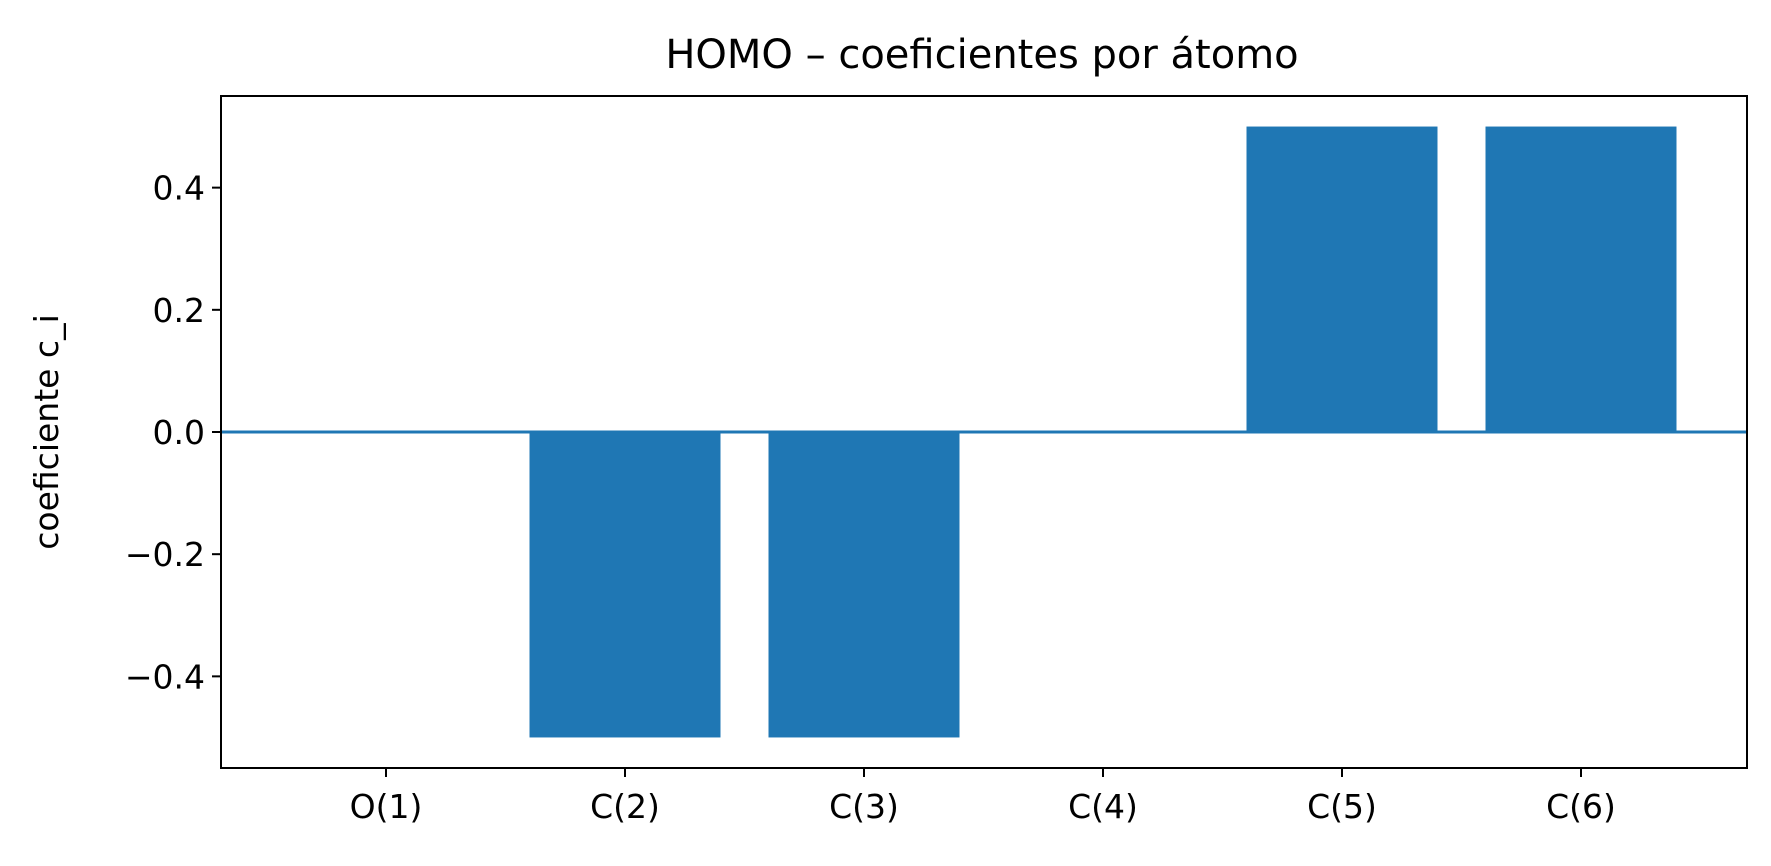 Image resolution: width=1771 pixels, height=866 pixels. What do you see at coordinates (625, 806) in the screenshot?
I see `x-tick-label: C(2)` at bounding box center [625, 806].